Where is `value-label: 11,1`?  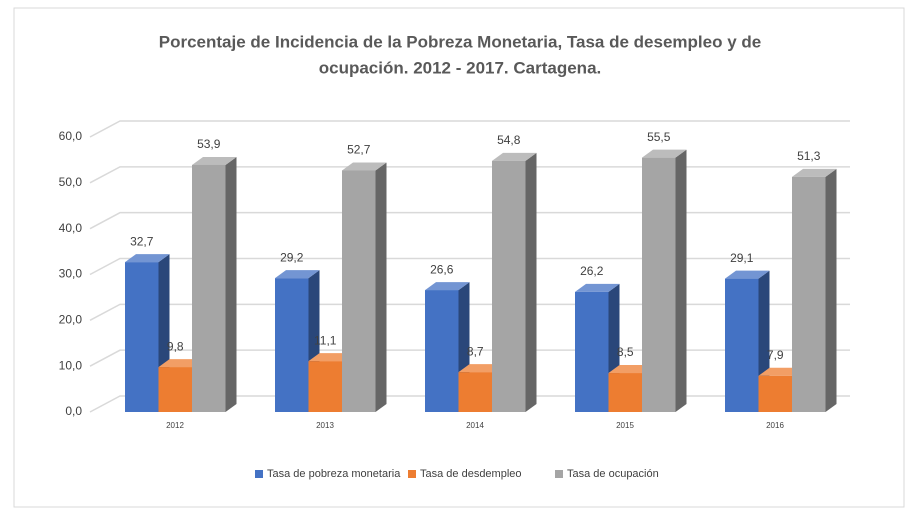
value-label: 11,1 is located at coordinates (325, 340).